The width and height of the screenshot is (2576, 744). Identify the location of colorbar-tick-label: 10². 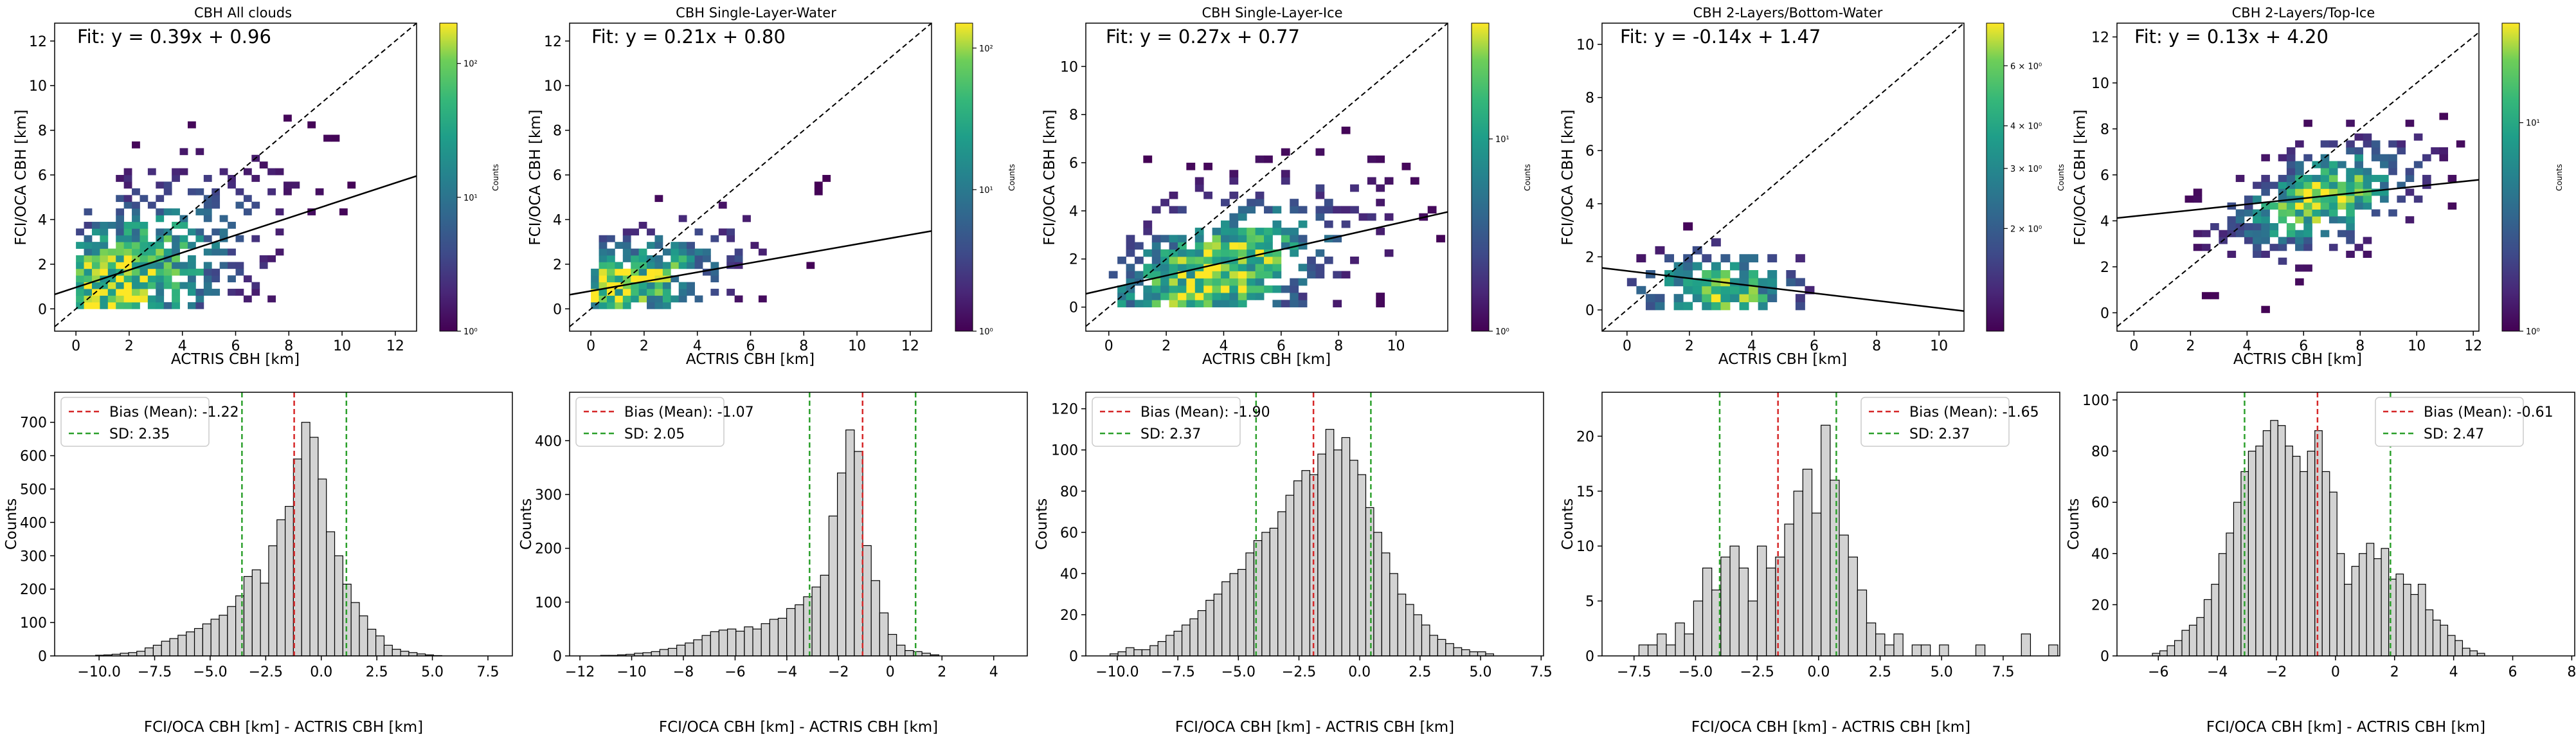
(471, 65).